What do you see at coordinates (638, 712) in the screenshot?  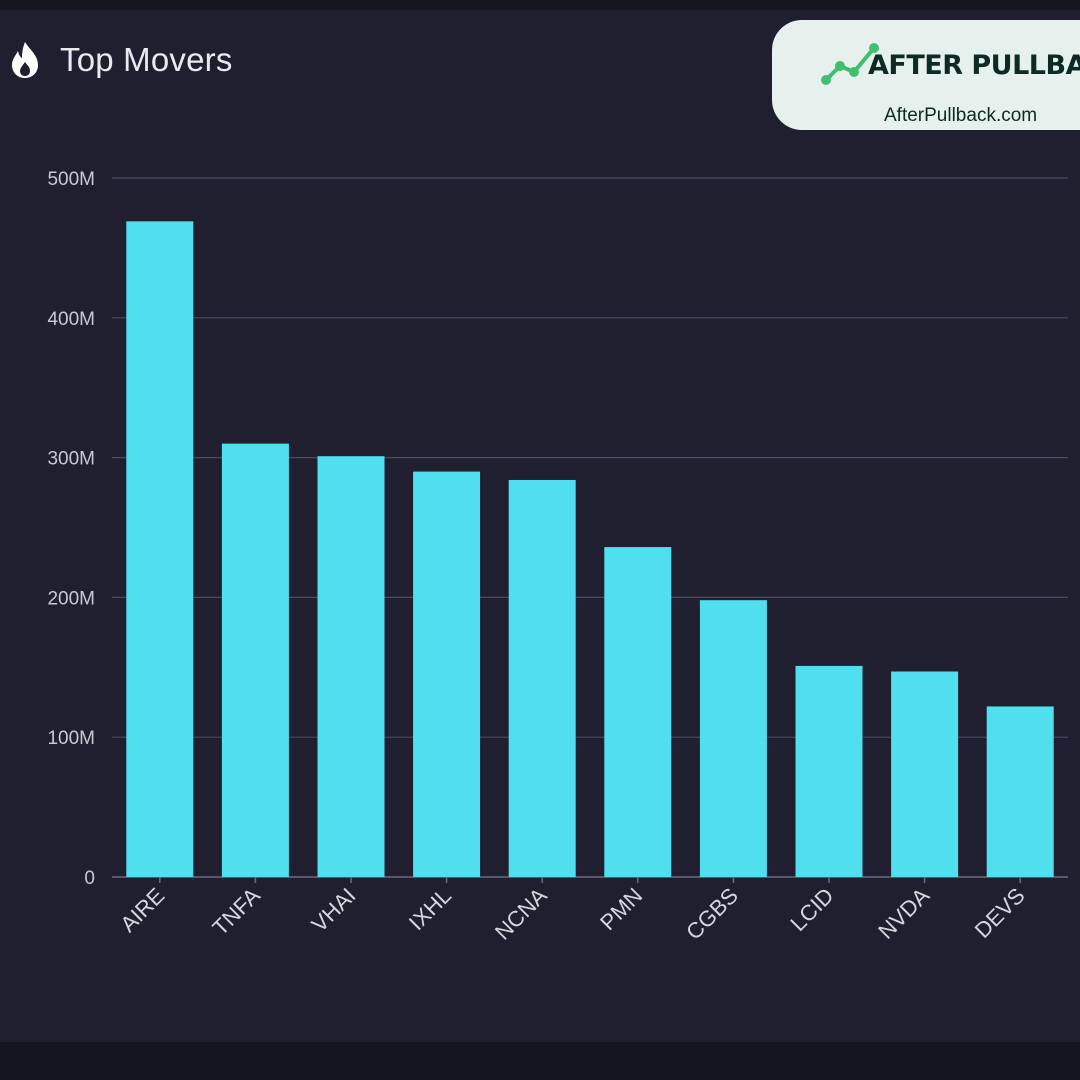 I see `bar-pmn` at bounding box center [638, 712].